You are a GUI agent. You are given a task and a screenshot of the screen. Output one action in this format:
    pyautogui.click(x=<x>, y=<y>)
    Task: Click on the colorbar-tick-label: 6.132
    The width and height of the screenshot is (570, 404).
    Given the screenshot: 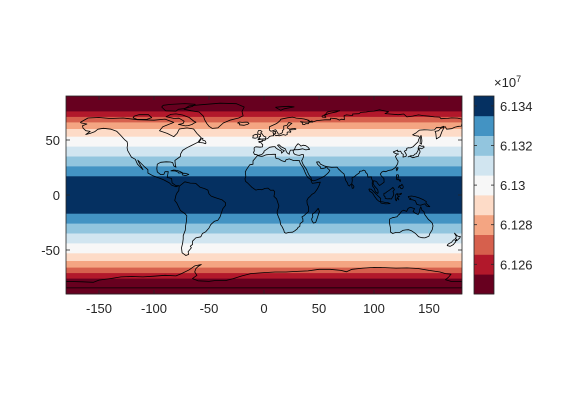 What is the action you would take?
    pyautogui.click(x=516, y=146)
    